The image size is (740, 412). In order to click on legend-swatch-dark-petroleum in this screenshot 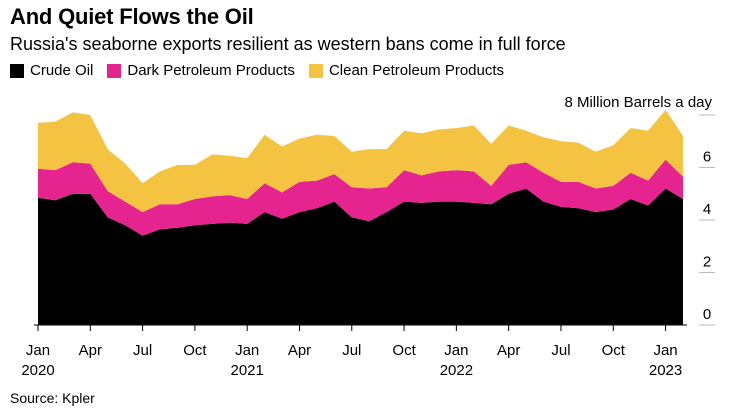, I will do `click(114, 70)`.